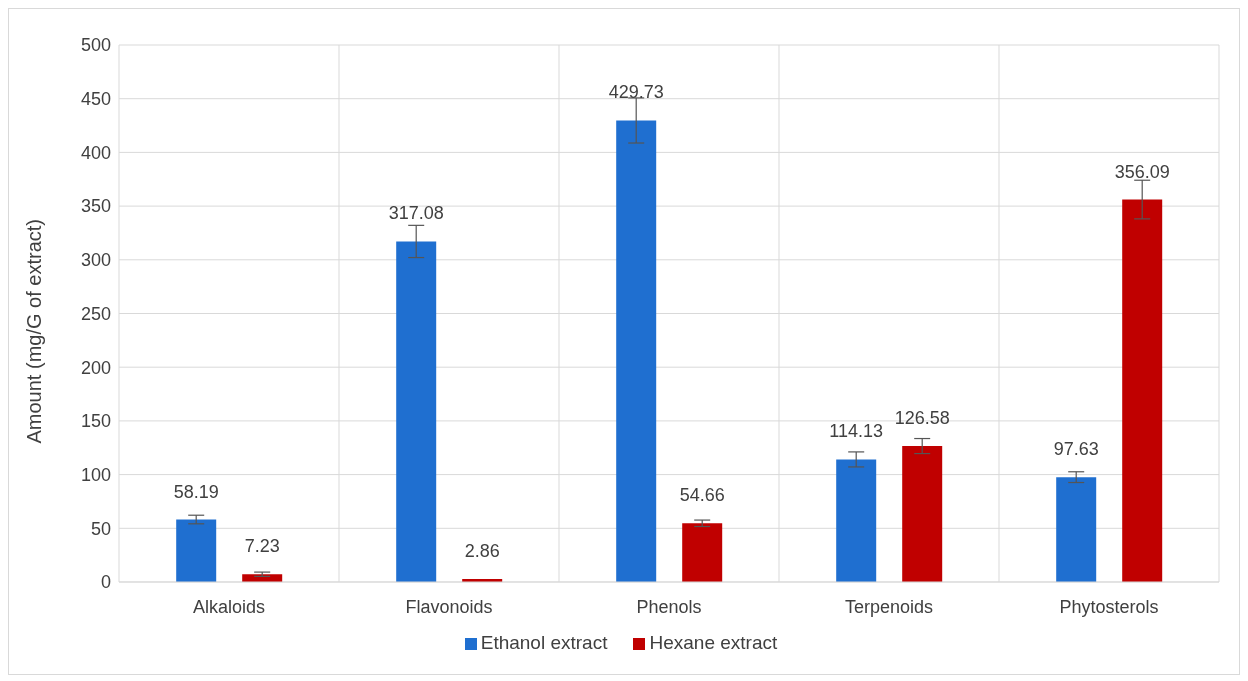 The height and width of the screenshot is (681, 1248). I want to click on x-tick-label: Terpenoids, so click(889, 606).